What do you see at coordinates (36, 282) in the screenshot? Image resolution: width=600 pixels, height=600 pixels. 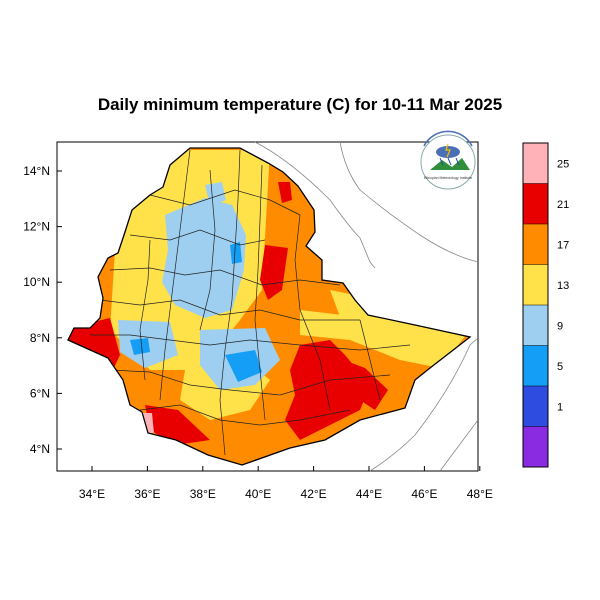 I see `y-tick-label: 10°N` at bounding box center [36, 282].